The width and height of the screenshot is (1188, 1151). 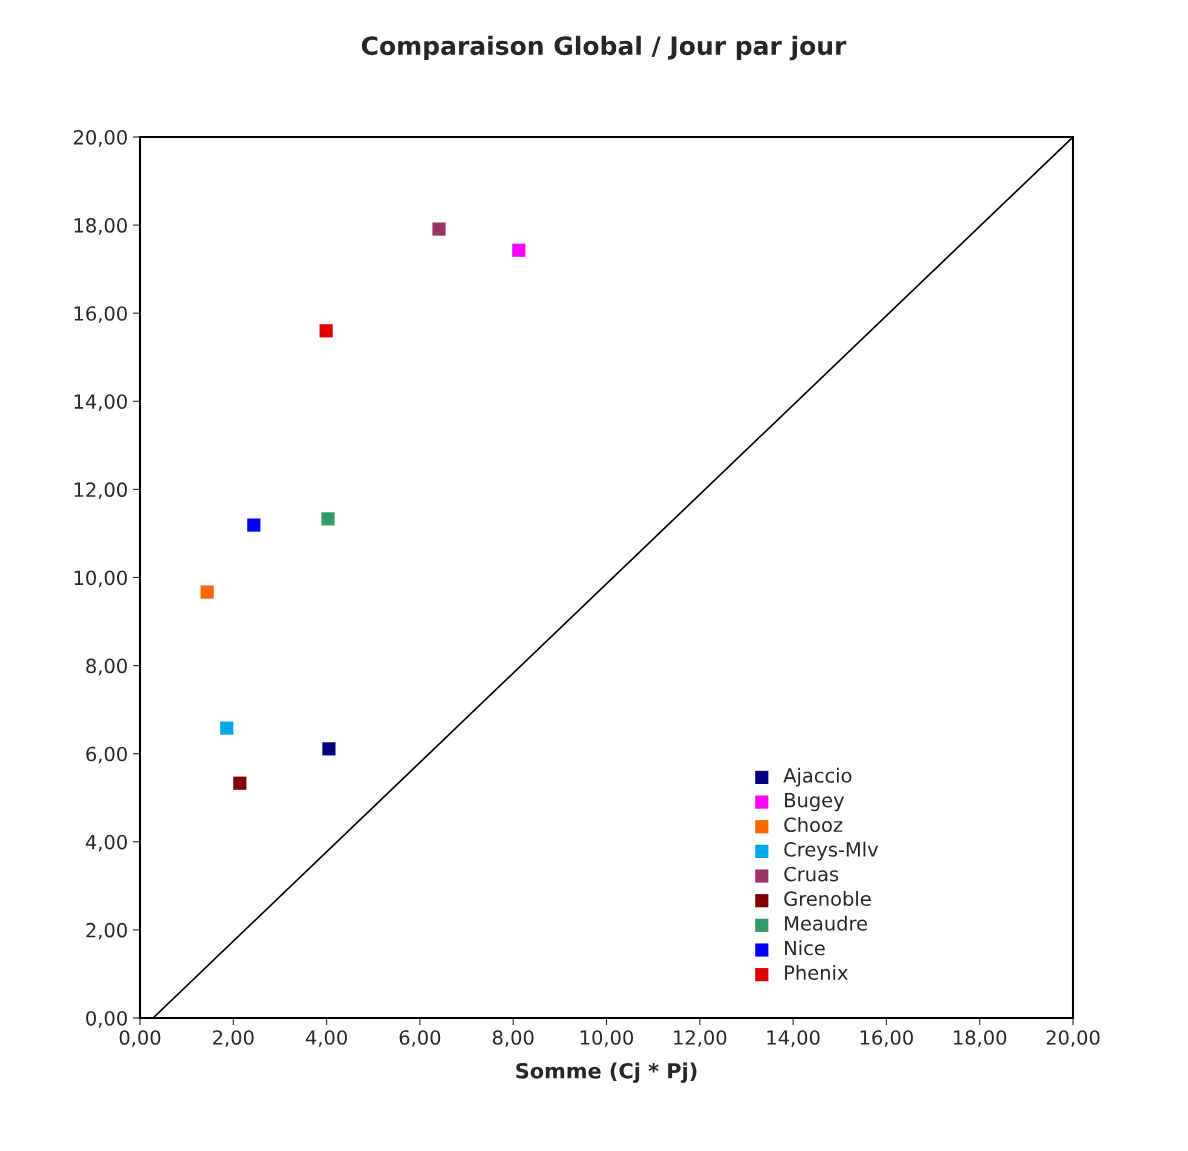 What do you see at coordinates (980, 1038) in the screenshot?
I see `x-tick-label: 18,00` at bounding box center [980, 1038].